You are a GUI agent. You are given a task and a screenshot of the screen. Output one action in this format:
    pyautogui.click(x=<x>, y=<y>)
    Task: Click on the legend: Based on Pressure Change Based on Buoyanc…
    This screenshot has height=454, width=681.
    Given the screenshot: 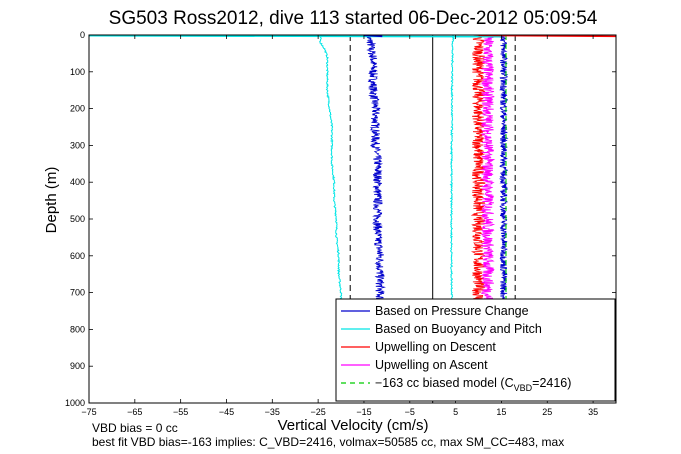 What is the action you would take?
    pyautogui.click(x=475, y=350)
    